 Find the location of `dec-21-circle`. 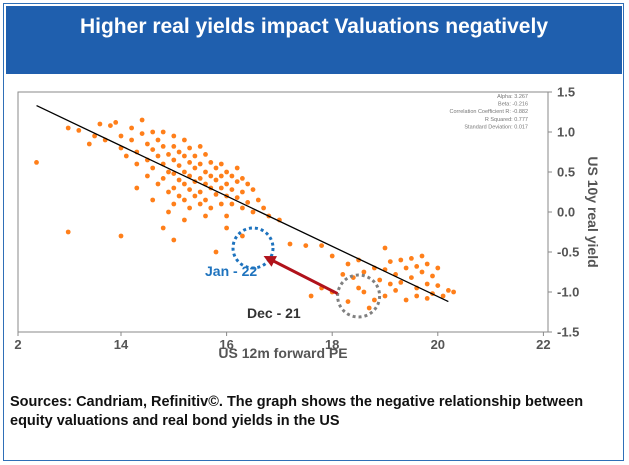

dec-21-circle is located at coordinates (359, 296).